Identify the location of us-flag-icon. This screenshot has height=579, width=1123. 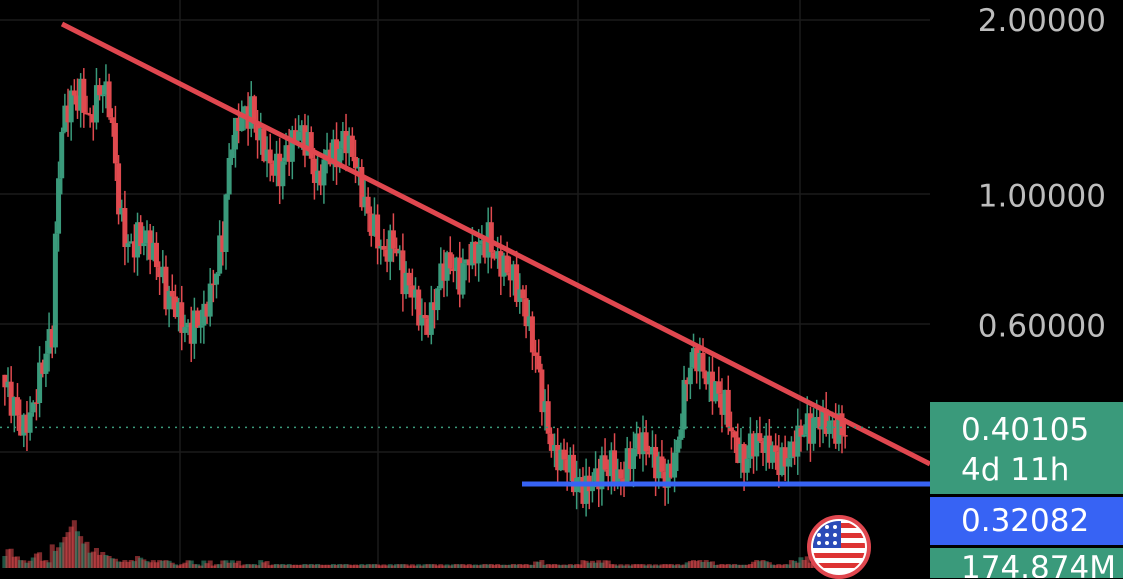
(839, 547).